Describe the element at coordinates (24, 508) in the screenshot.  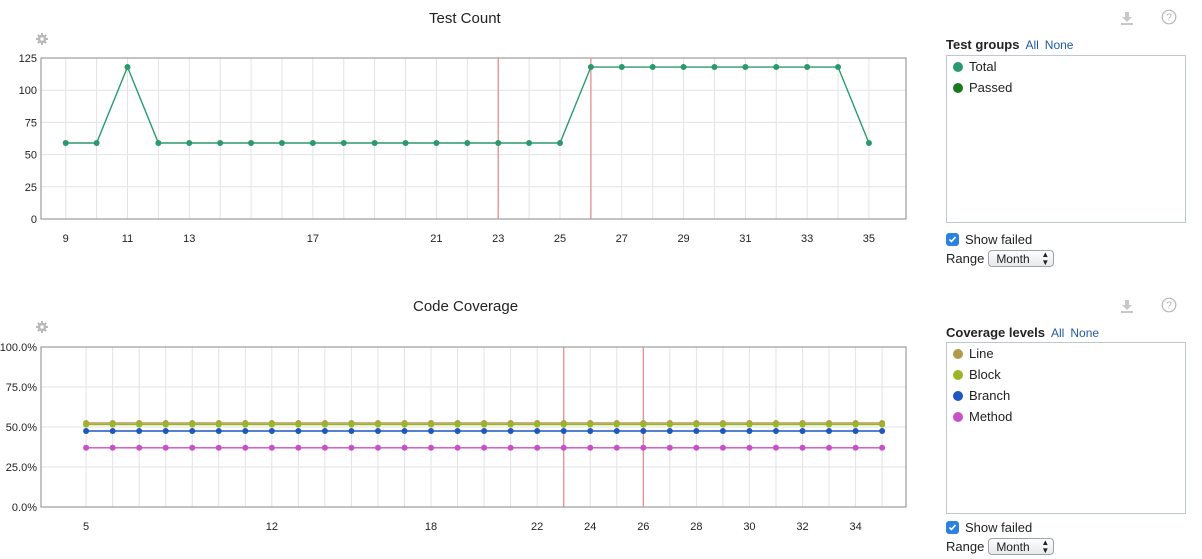
I see `y-tick-label: 0.0%` at that location.